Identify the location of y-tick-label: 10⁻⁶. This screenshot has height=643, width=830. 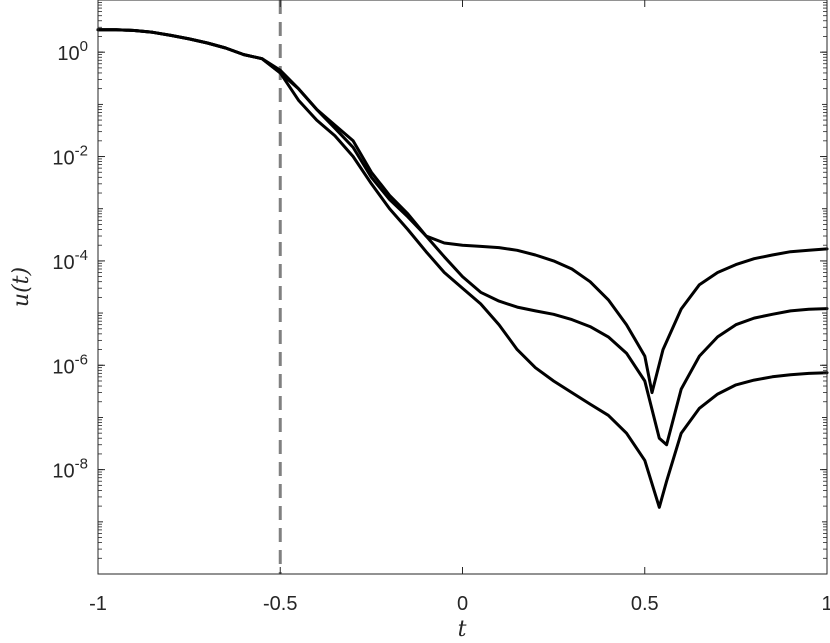
(70, 364).